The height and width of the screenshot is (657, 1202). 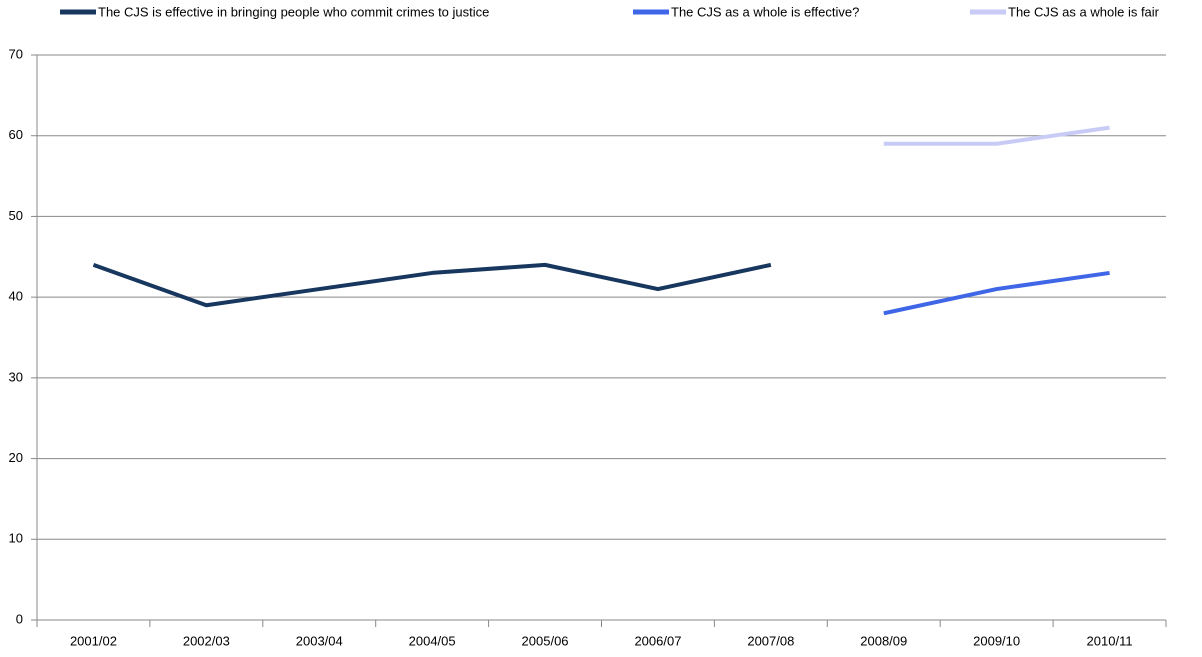 What do you see at coordinates (16, 376) in the screenshot?
I see `y-tick-label: 30` at bounding box center [16, 376].